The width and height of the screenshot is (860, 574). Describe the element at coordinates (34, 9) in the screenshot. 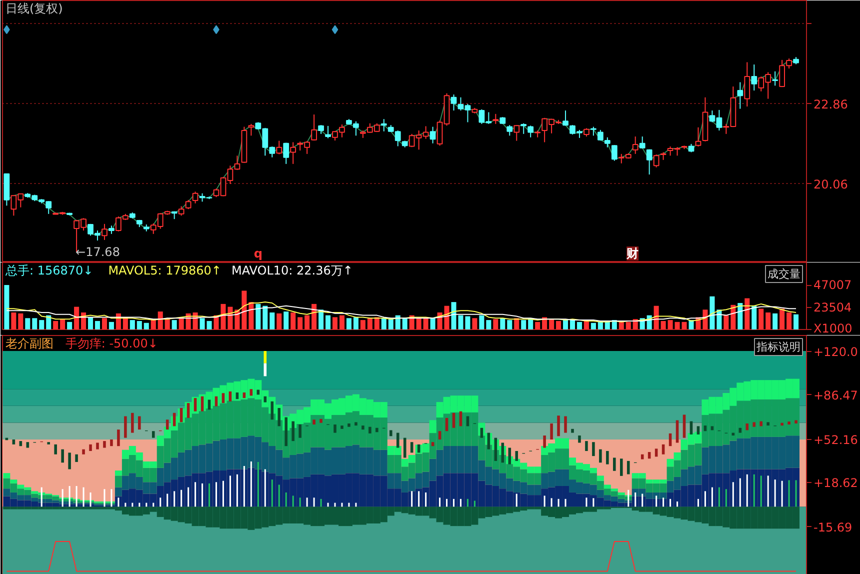

I see `chart-title: 日线(复权)` at that location.